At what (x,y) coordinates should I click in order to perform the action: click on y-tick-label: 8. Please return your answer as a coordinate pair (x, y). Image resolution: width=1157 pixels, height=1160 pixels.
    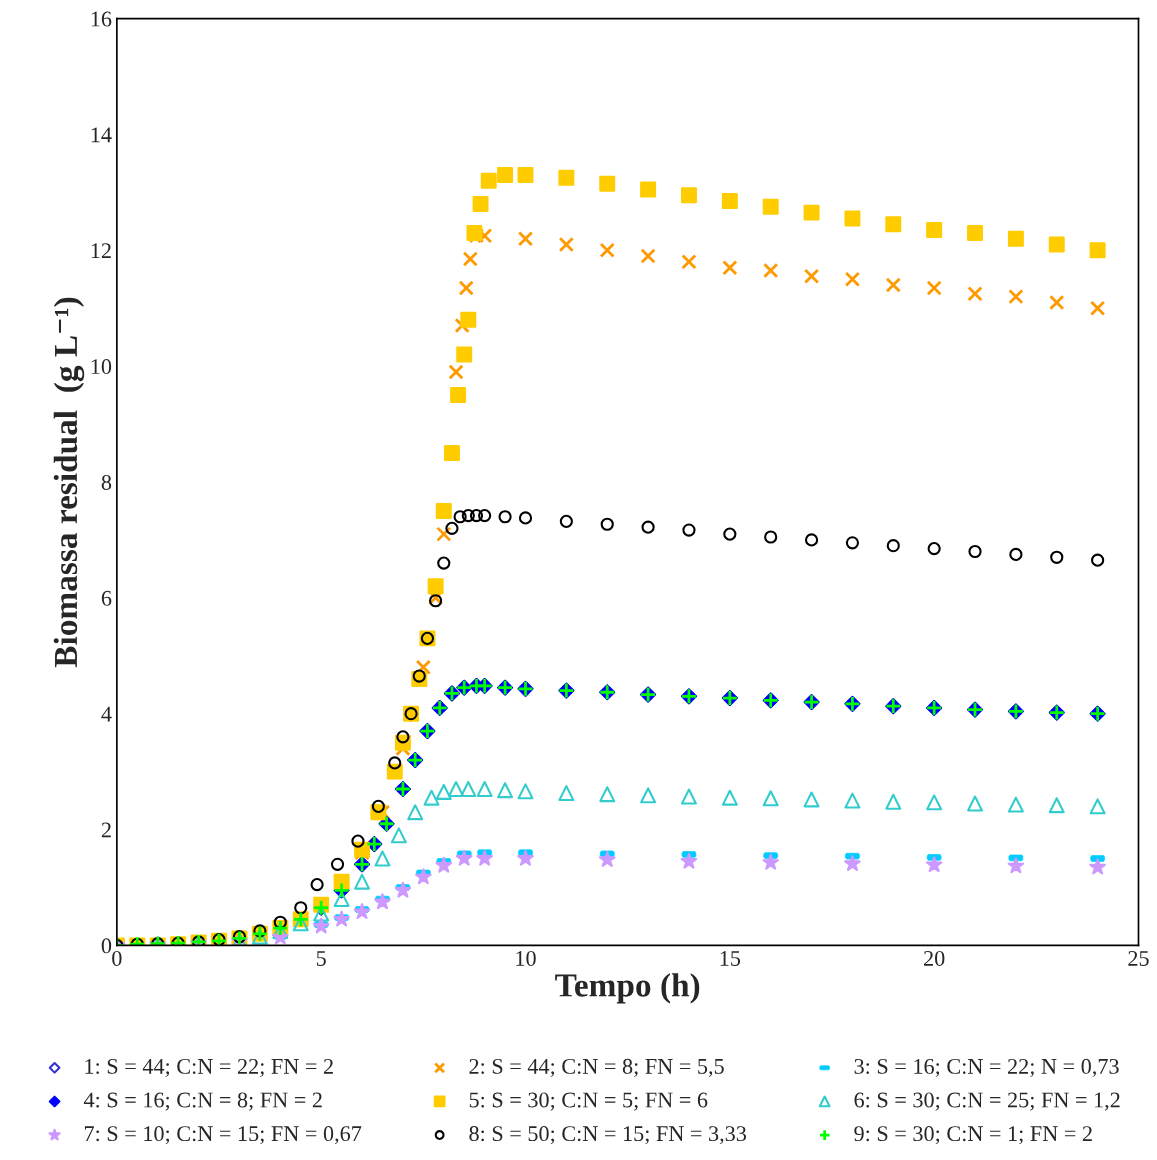
    Looking at the image, I should click on (106, 482).